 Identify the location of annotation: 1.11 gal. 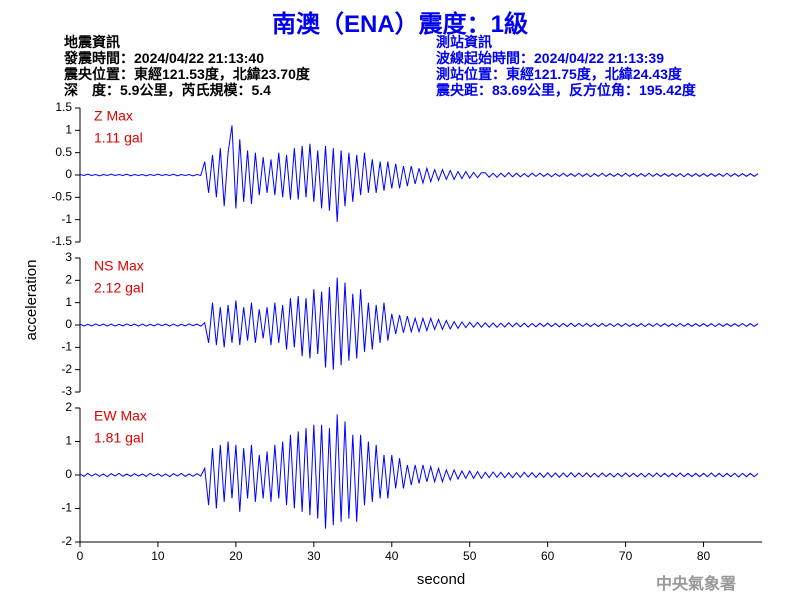
(118, 138).